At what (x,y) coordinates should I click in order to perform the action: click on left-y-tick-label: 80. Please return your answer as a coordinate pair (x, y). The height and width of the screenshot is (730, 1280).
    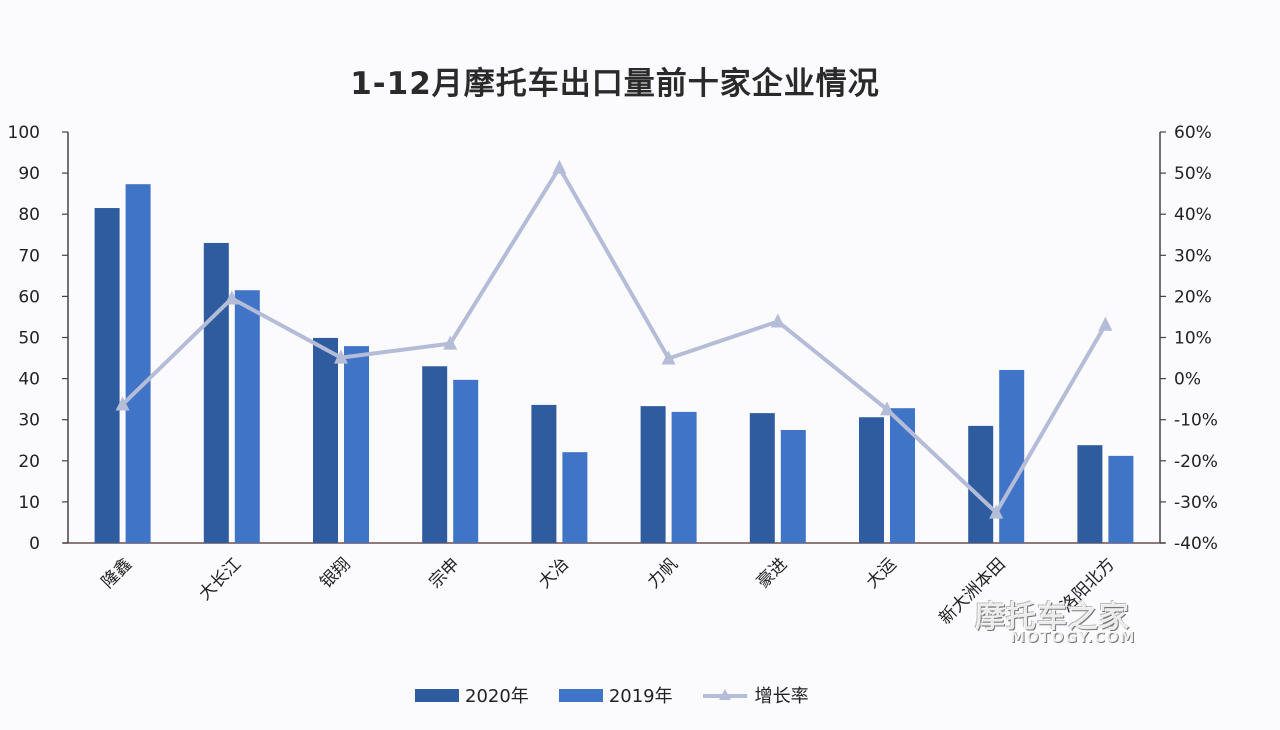
    Looking at the image, I should click on (29, 215).